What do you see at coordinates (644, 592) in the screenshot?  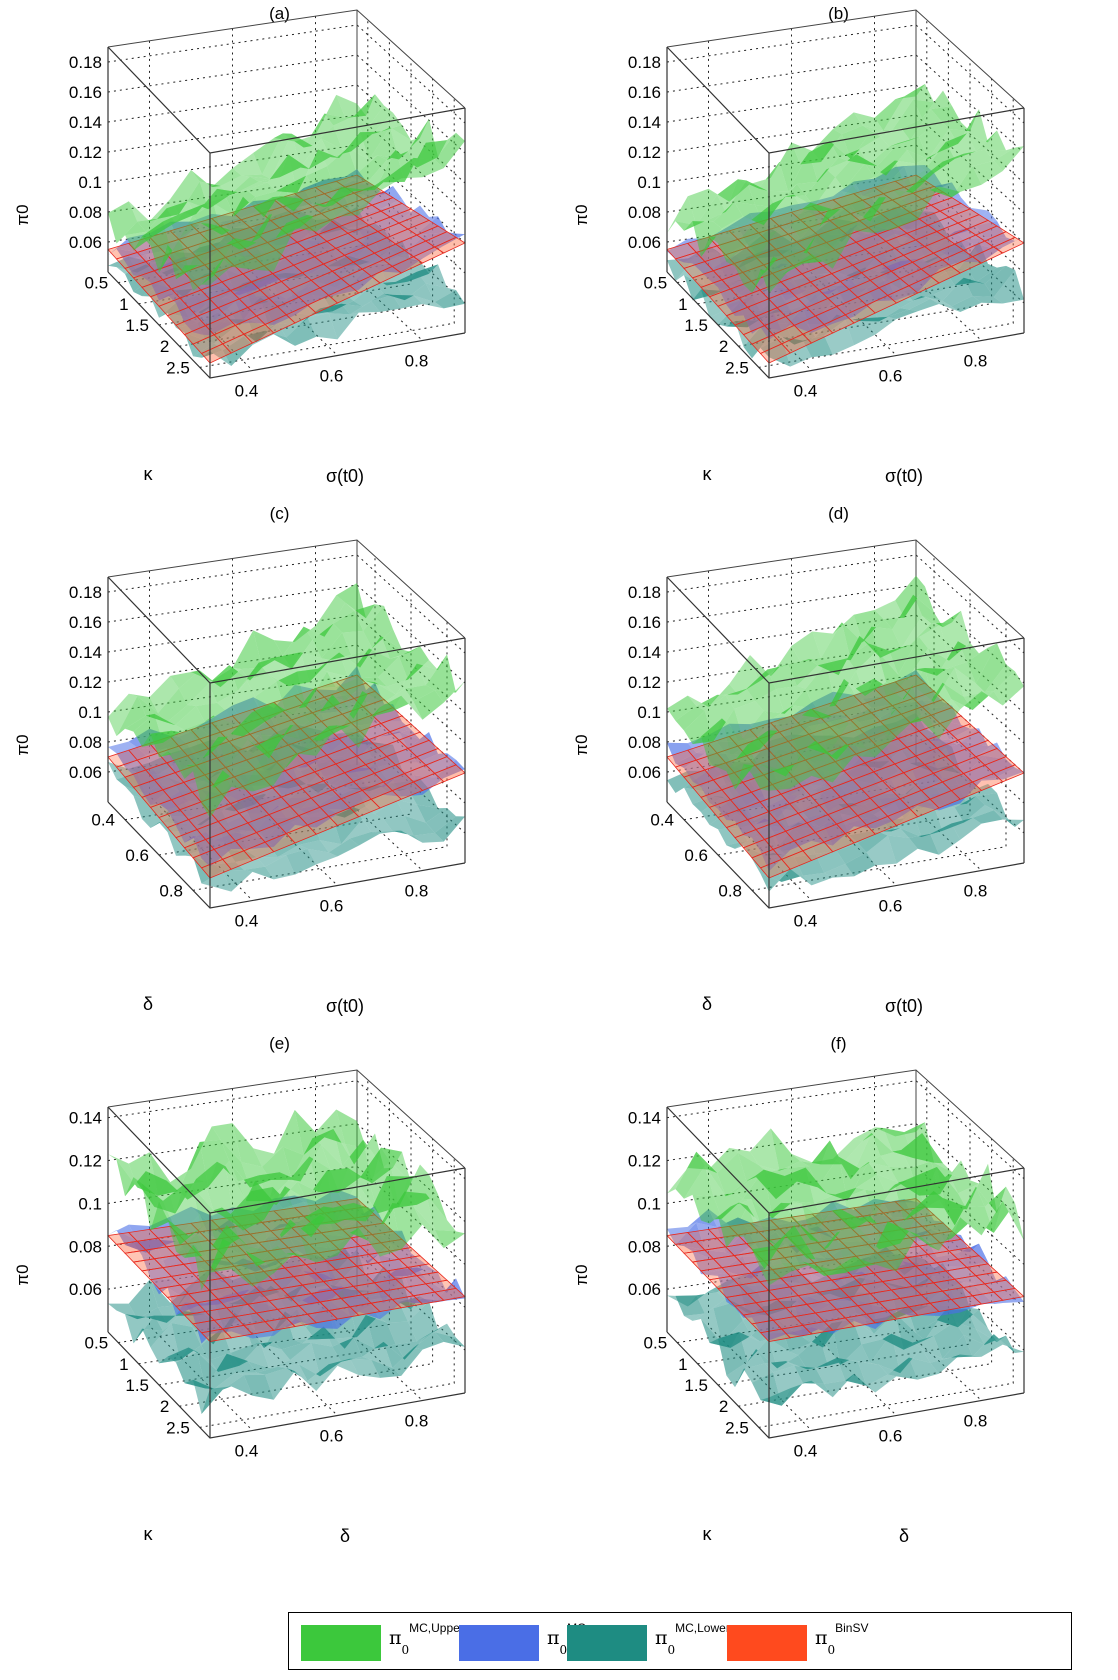 I see `z-tick-label: 0.18` at bounding box center [644, 592].